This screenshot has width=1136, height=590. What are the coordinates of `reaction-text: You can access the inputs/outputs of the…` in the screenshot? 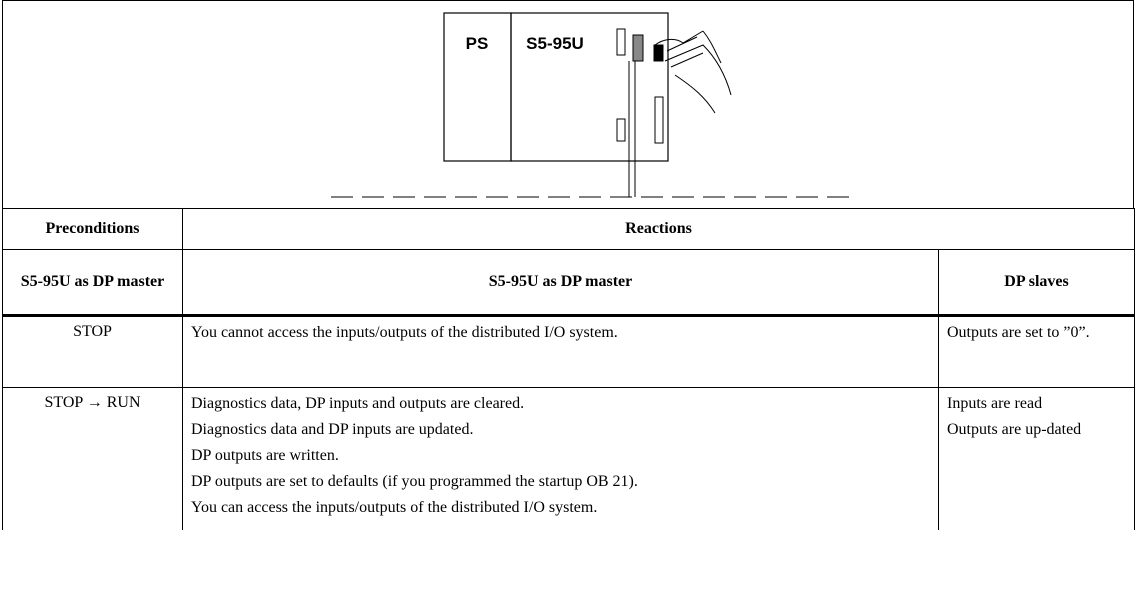 It's located at (394, 507).